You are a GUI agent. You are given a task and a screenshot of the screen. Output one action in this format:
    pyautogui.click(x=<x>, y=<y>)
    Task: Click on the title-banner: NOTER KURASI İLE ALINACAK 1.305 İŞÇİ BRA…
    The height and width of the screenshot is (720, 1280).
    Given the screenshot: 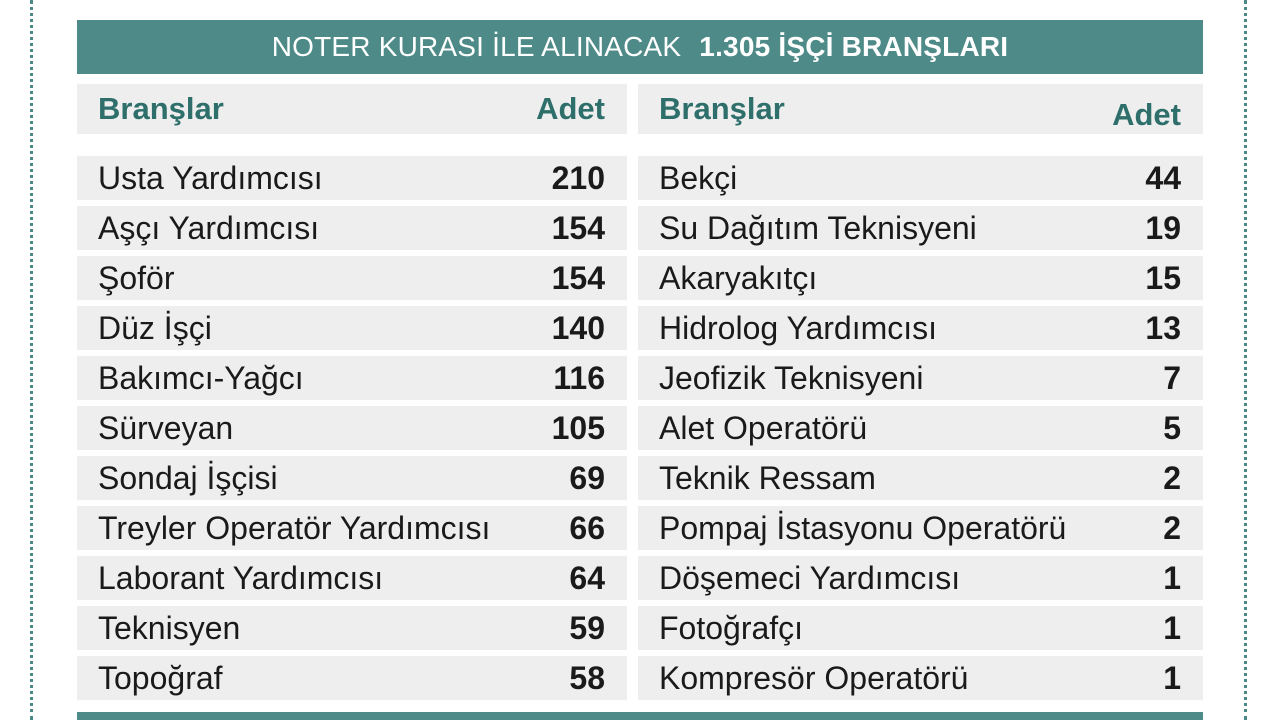 What is the action you would take?
    pyautogui.click(x=640, y=47)
    